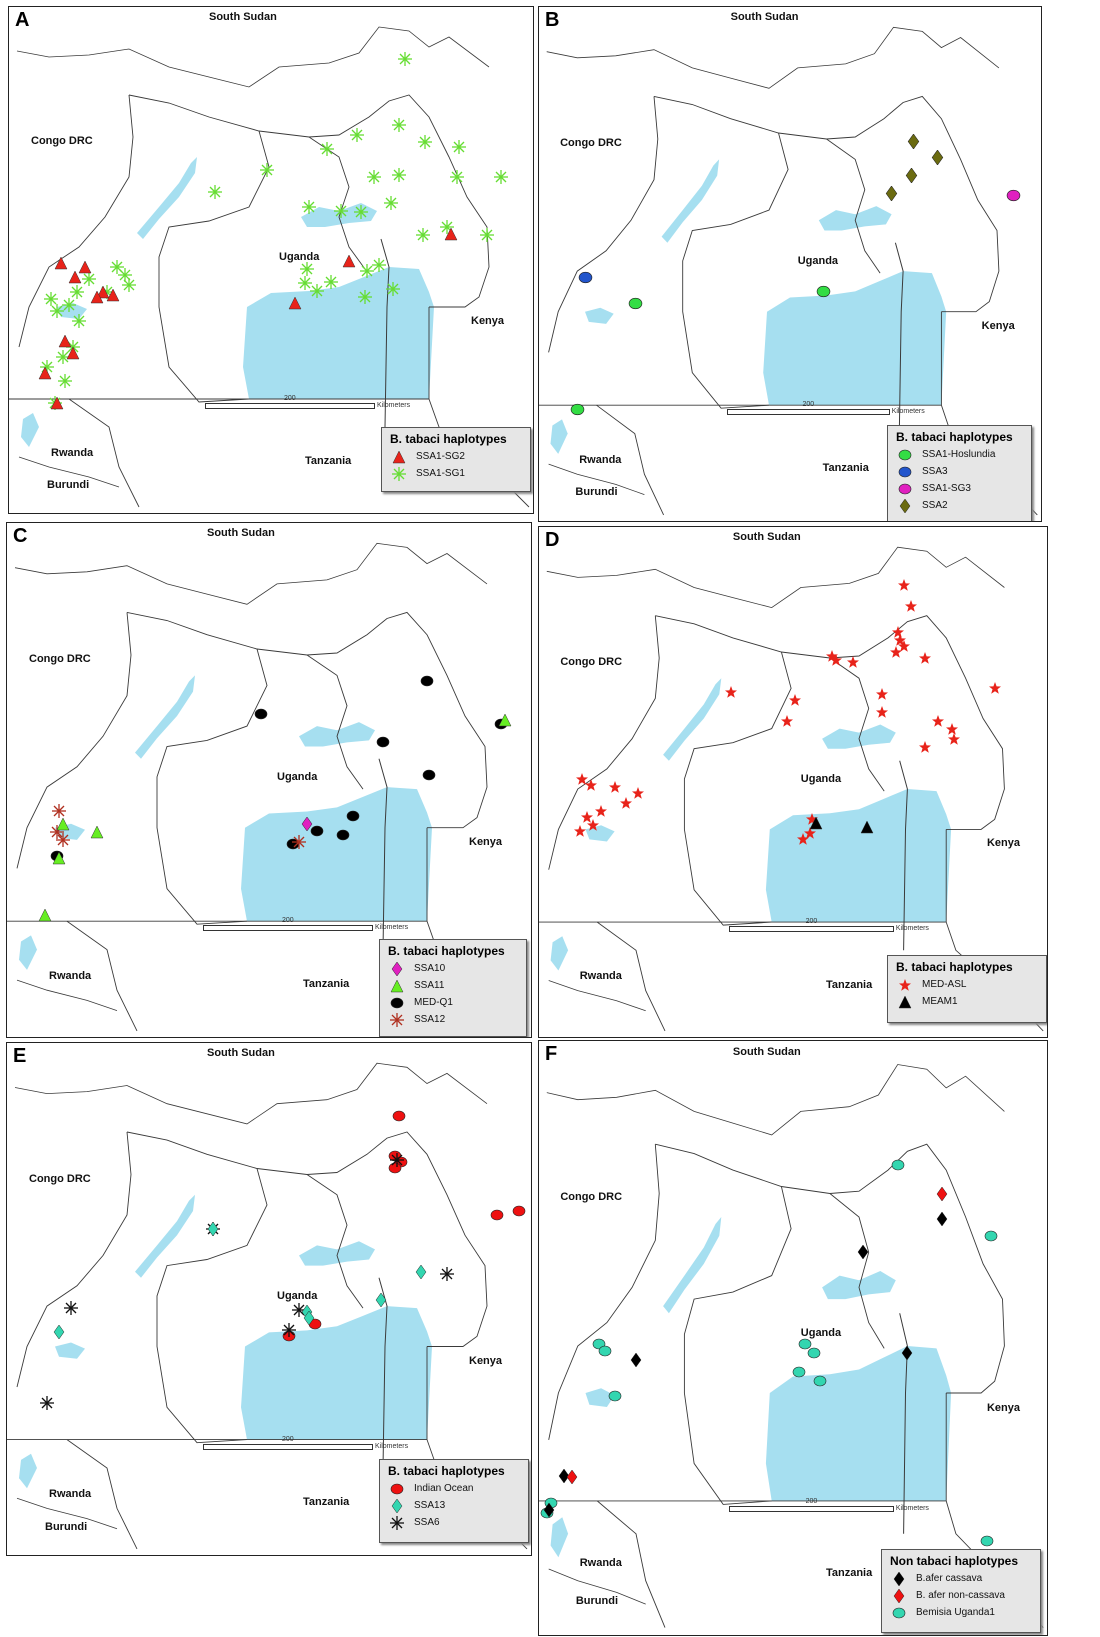 The width and height of the screenshot is (1100, 1637). What do you see at coordinates (440, 473) in the screenshot?
I see `legend-item-label: SSA1-SG1` at bounding box center [440, 473].